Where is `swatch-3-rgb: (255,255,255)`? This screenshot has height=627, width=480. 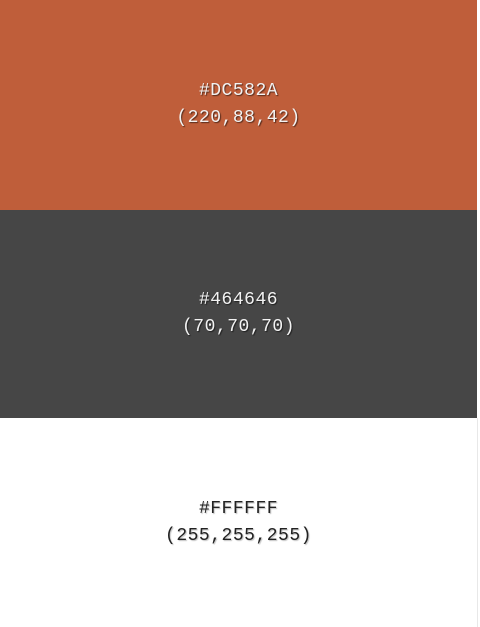
swatch-3-rgb: (255,255,255) is located at coordinates (238, 535).